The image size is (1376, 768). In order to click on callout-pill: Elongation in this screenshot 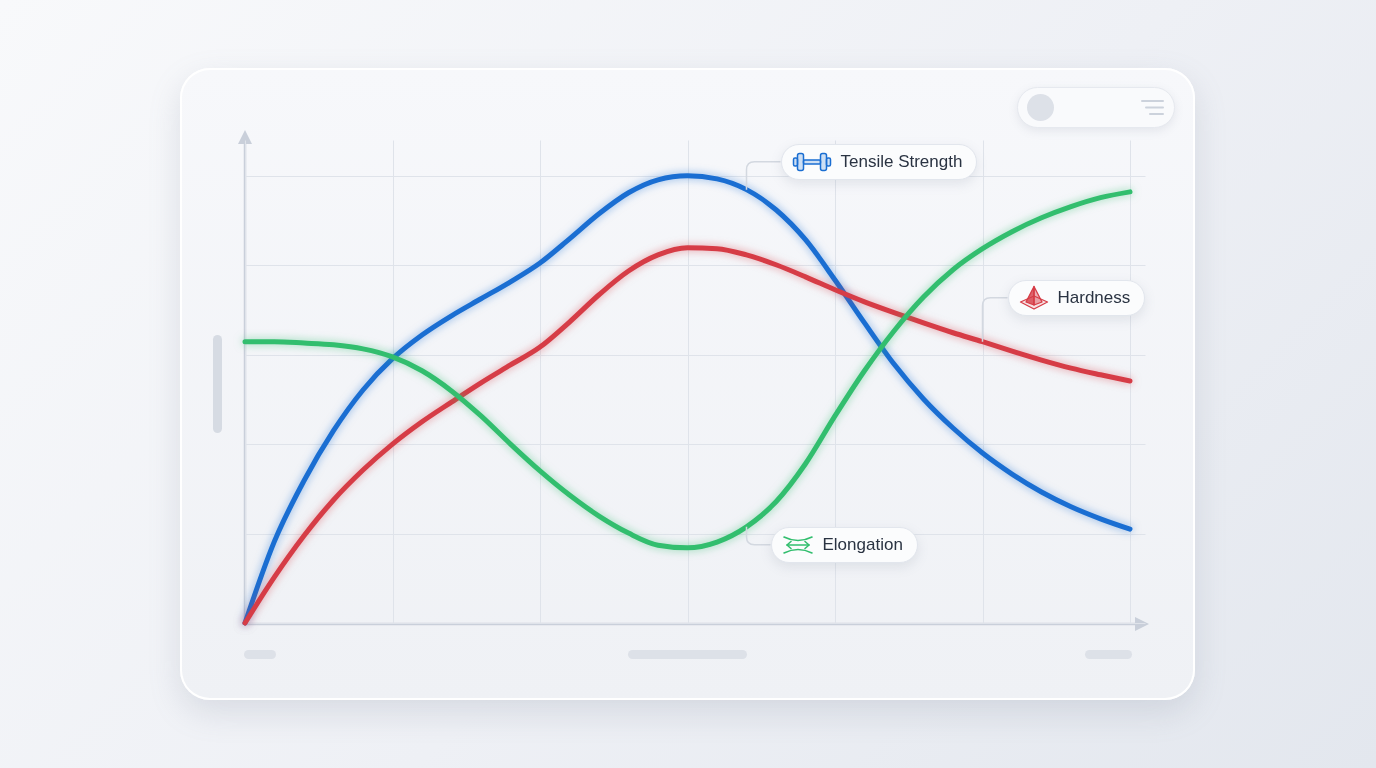, I will do `click(844, 544)`.